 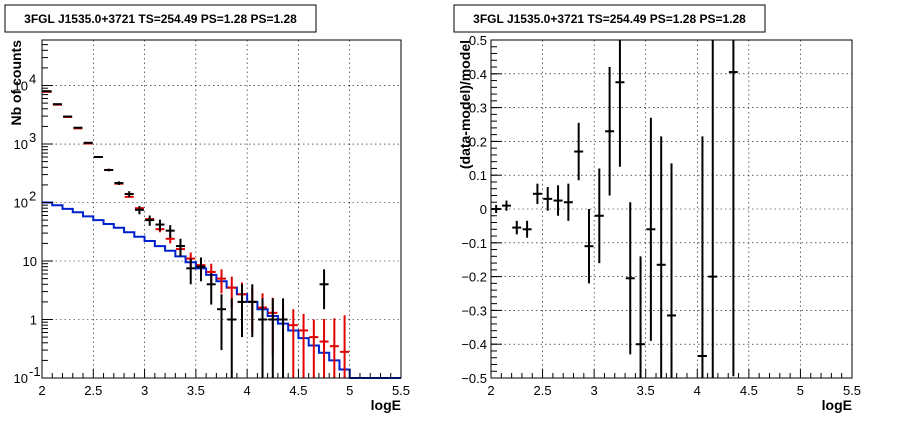 I want to click on y-tick-label: 0.4, so click(x=478, y=74).